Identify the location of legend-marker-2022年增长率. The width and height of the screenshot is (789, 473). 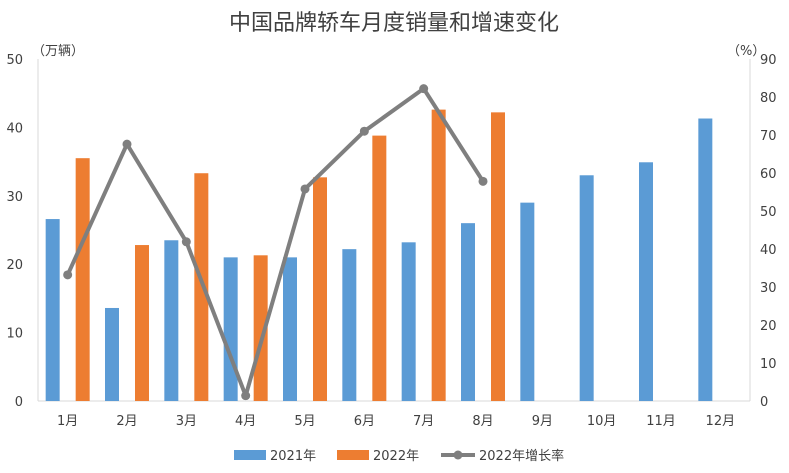
(458, 455).